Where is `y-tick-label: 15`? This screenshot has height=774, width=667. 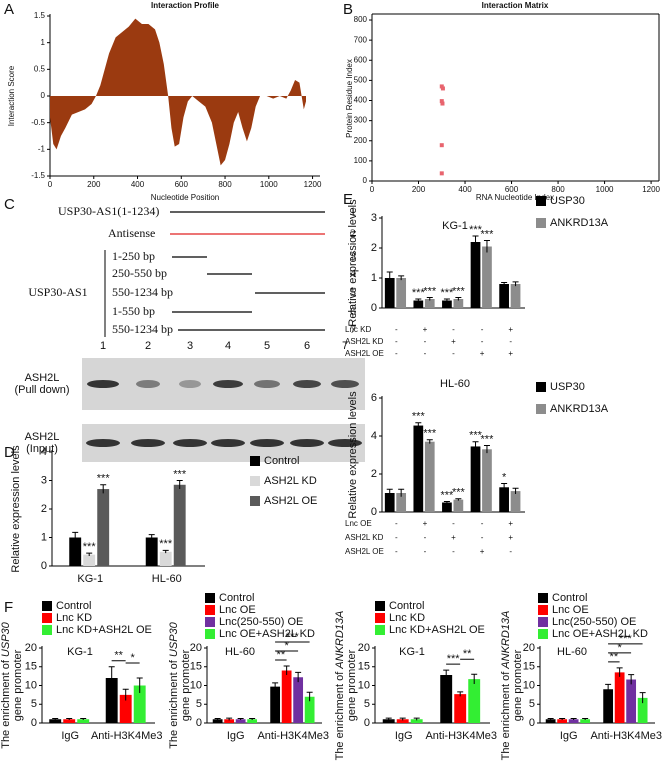
y-tick-label: 15 is located at coordinates (364, 667).